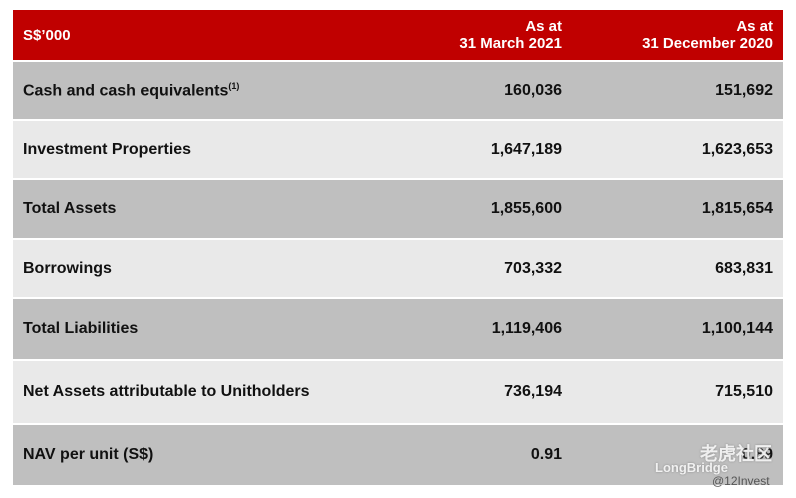  Describe the element at coordinates (533, 391) in the screenshot. I see `value-cell: 736,194` at that location.